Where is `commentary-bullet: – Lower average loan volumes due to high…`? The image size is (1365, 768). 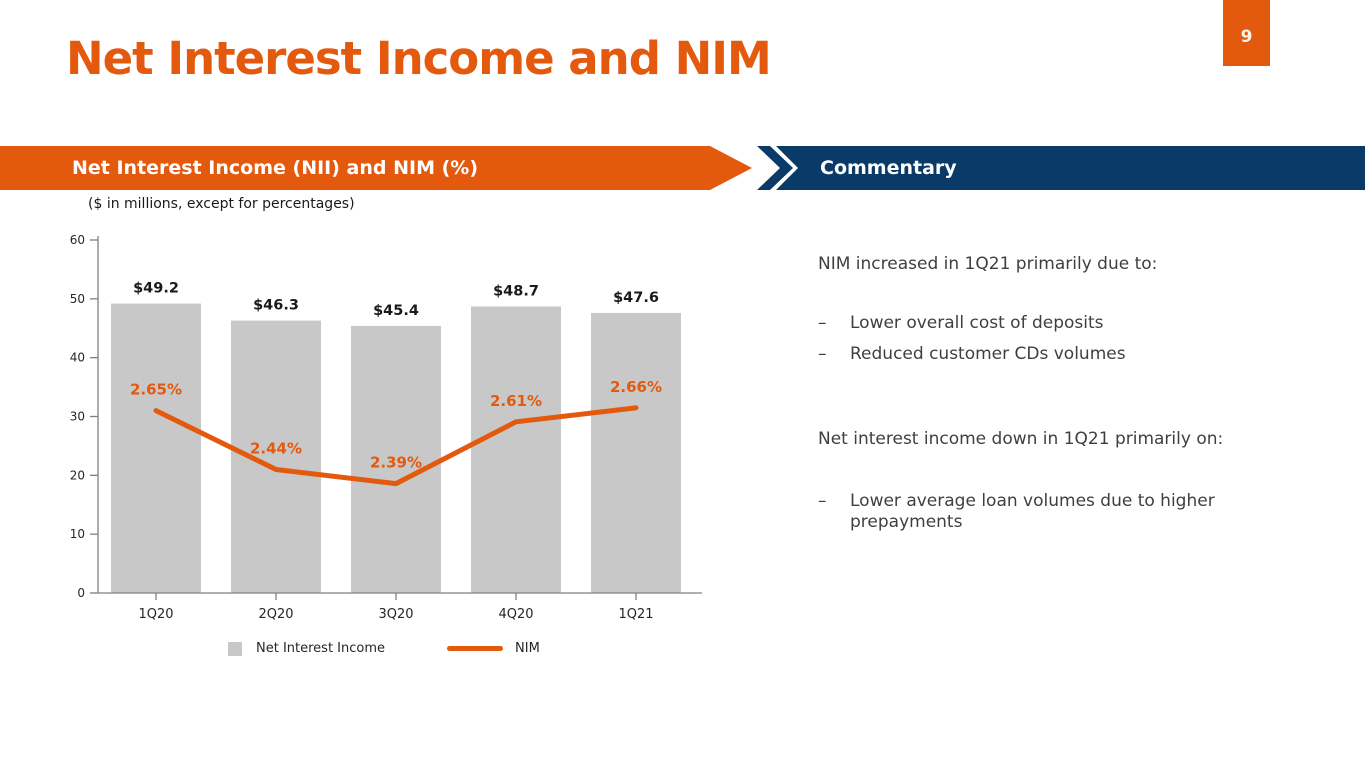
commentary-bullet: – Lower average loan volumes due to high… is located at coordinates (1016, 511).